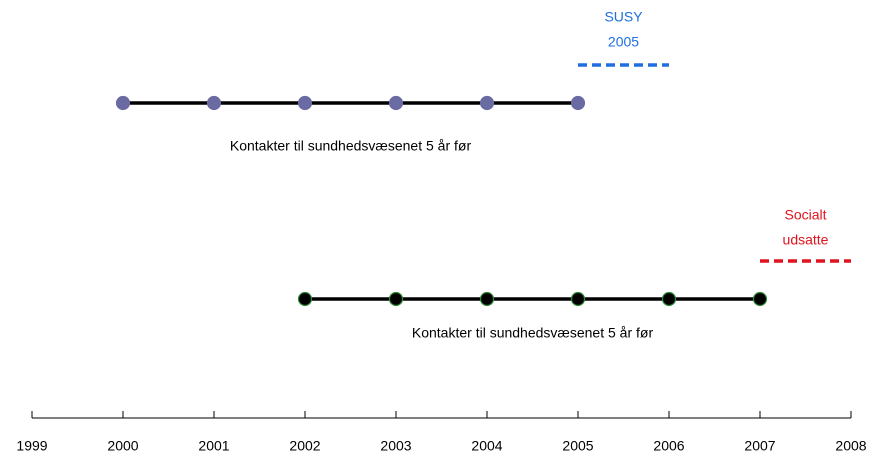 This screenshot has height=457, width=872. What do you see at coordinates (304, 446) in the screenshot?
I see `tick-label: 2002` at bounding box center [304, 446].